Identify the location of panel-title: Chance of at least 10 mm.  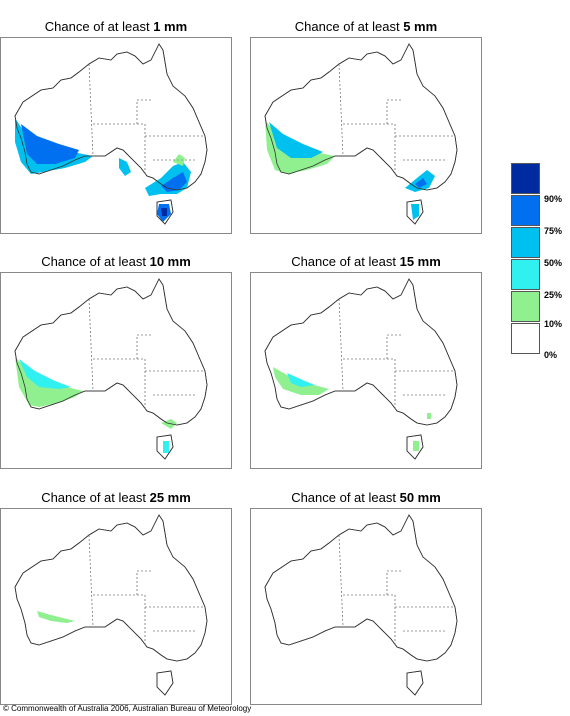
(116, 262).